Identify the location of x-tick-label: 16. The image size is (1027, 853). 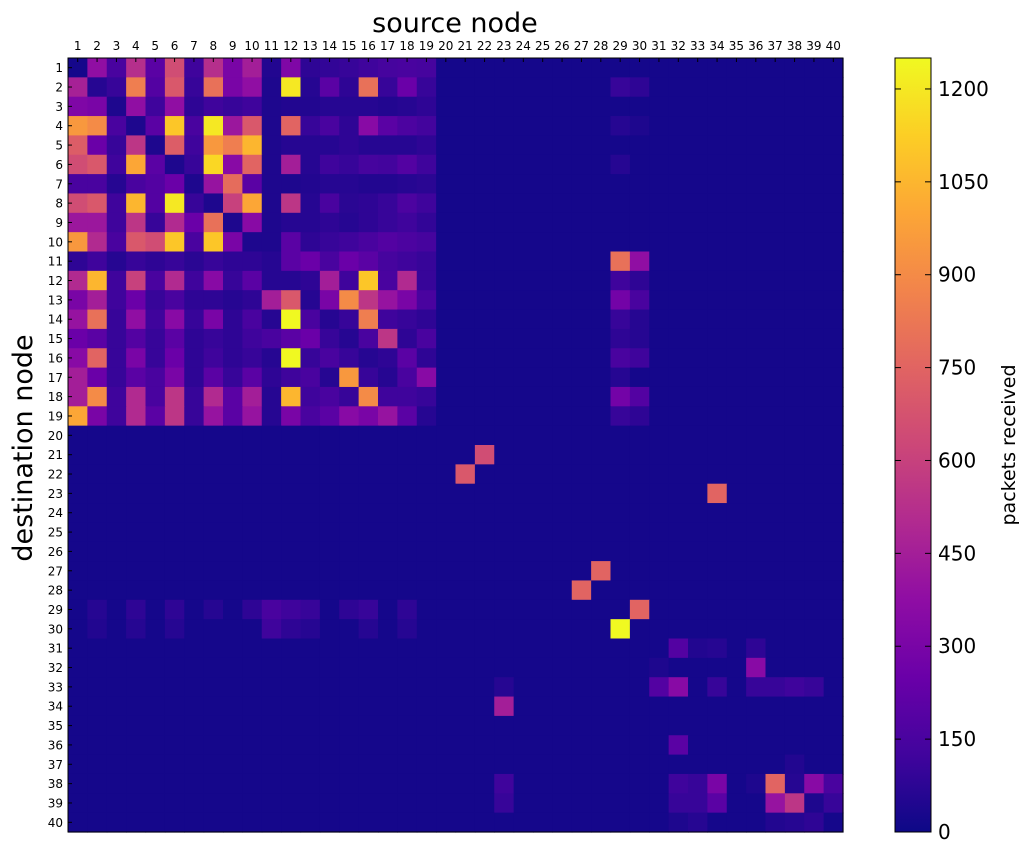
(368, 46).